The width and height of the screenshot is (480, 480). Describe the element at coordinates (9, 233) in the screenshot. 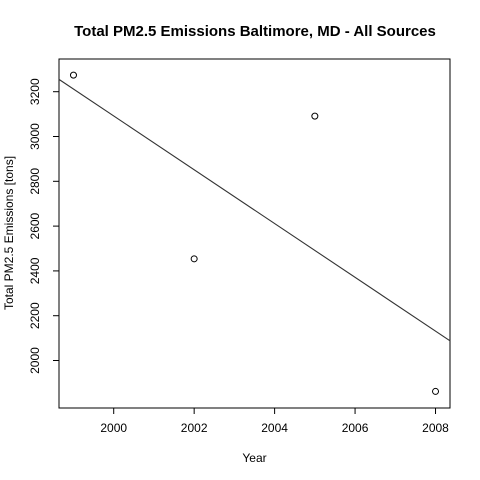

I see `y-axis-label: Total PM2.5 Emissions [tons]` at that location.